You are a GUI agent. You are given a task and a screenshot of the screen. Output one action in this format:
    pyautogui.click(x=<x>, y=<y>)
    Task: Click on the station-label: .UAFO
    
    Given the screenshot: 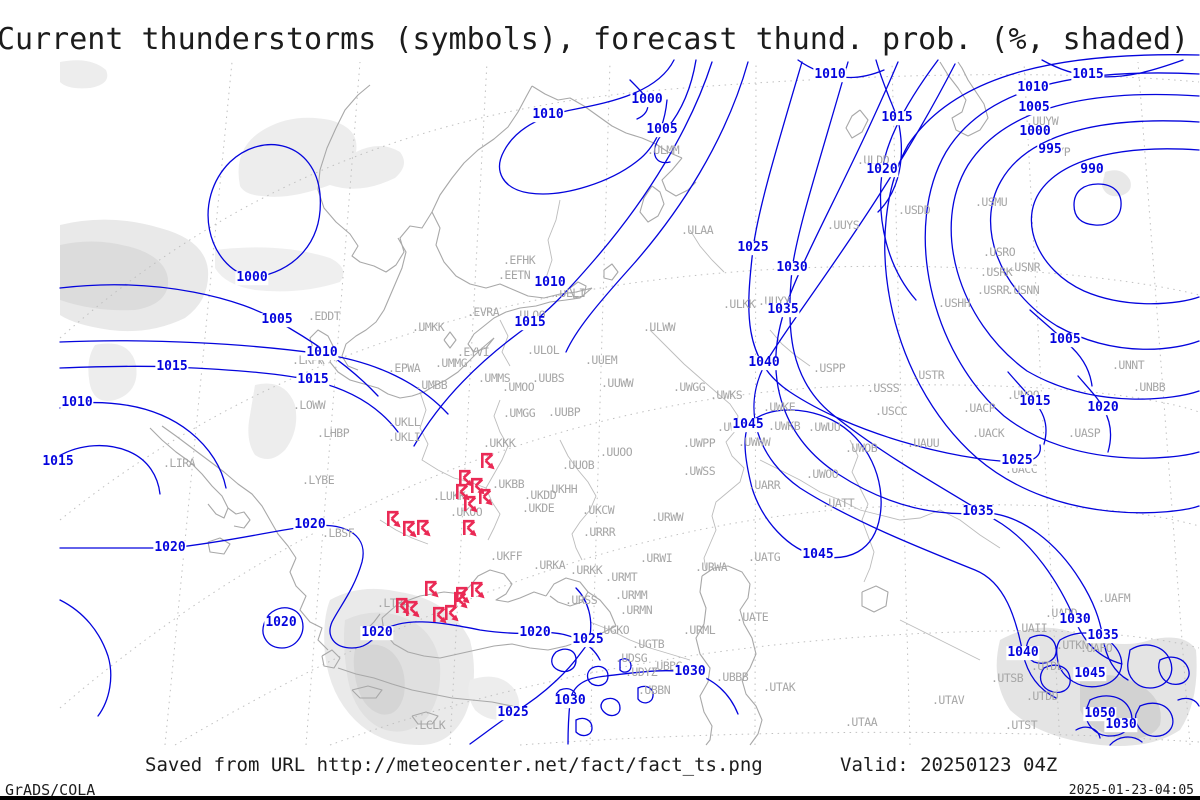 What is the action you would take?
    pyautogui.click(x=1096, y=648)
    